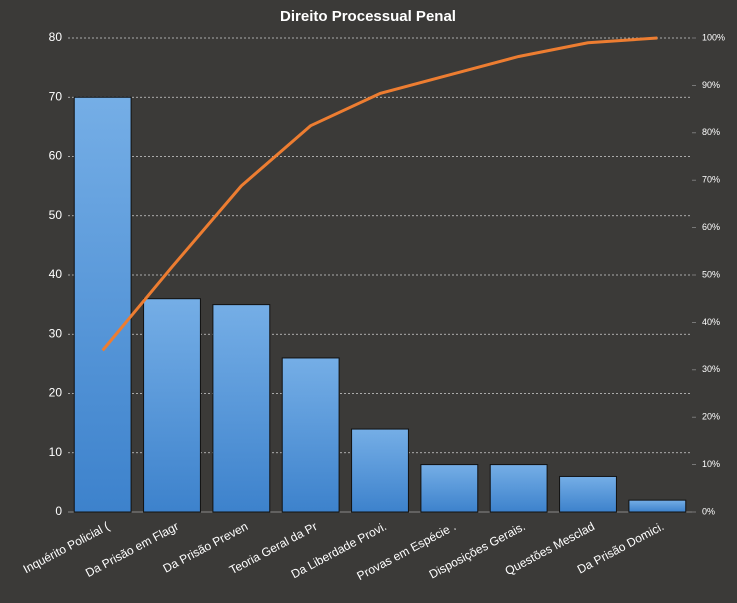 The height and width of the screenshot is (603, 737). Describe the element at coordinates (56, 96) in the screenshot. I see `y-tick-label: 70` at that location.